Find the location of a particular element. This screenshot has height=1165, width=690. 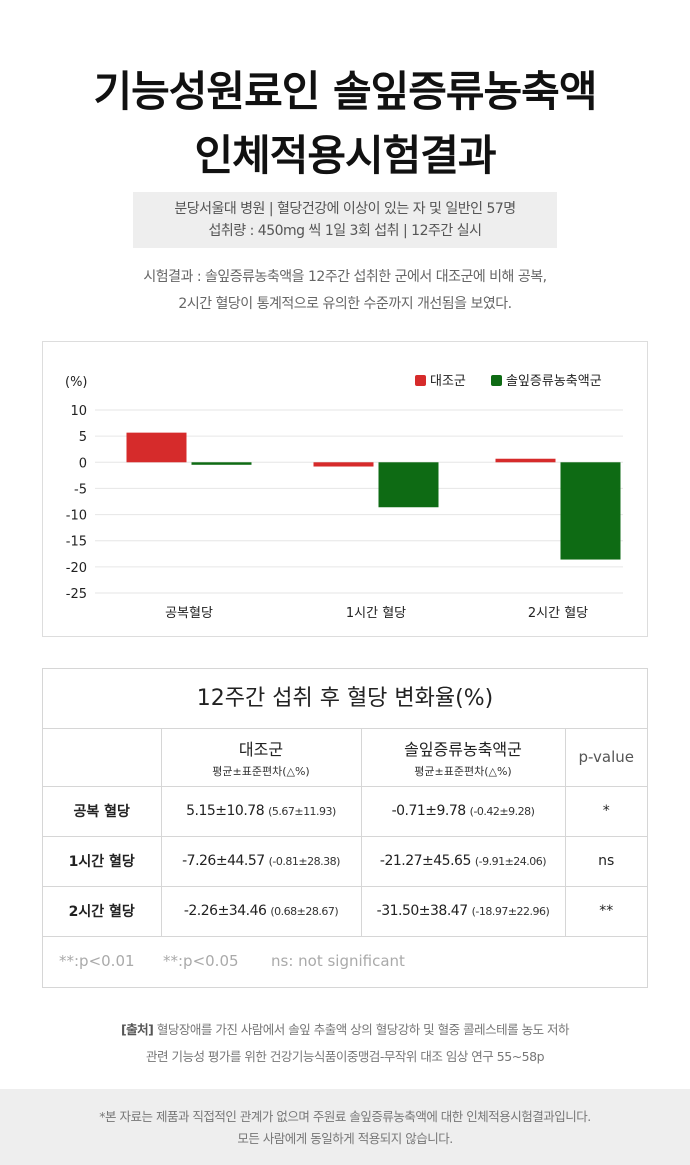

x-tick-label: 2시간 혈당 is located at coordinates (558, 613).